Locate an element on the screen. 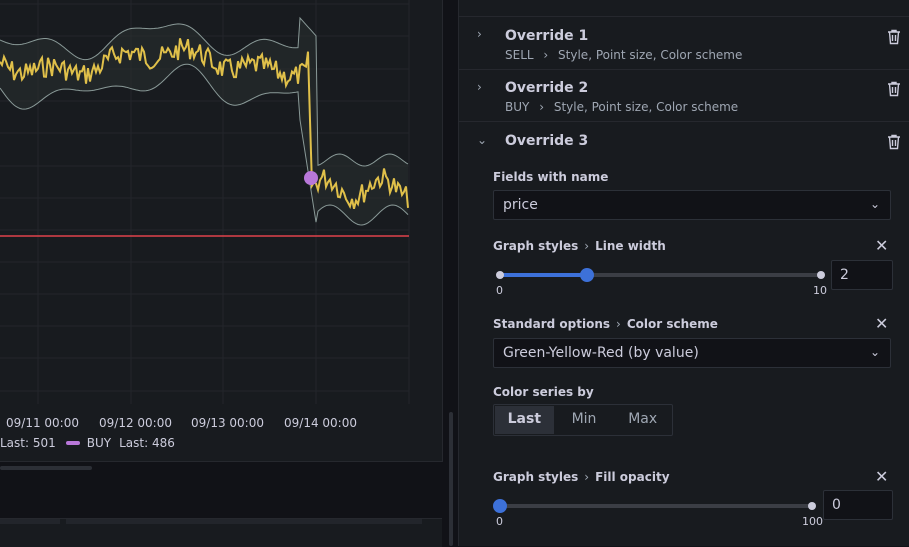 The width and height of the screenshot is (909, 547). color-scheme-label: Standard options › Color scheme is located at coordinates (605, 324).